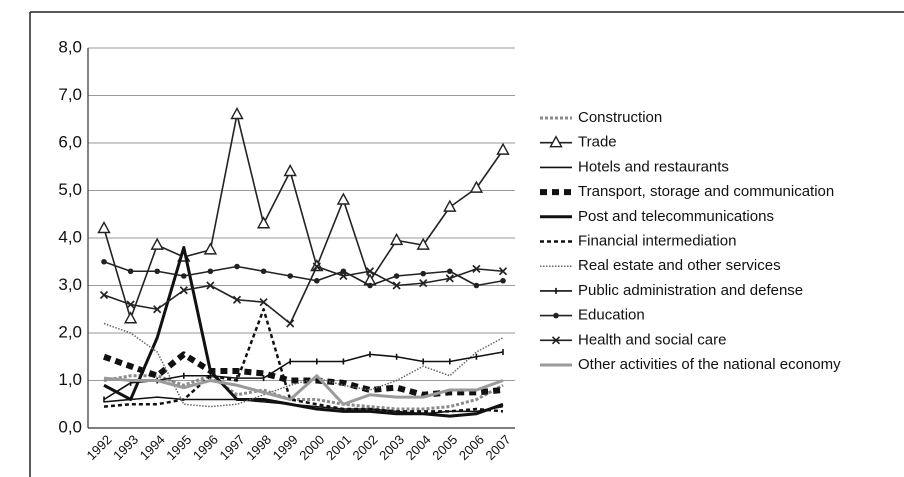  I want to click on legend-item: Other activities of the national economy, so click(690, 364).